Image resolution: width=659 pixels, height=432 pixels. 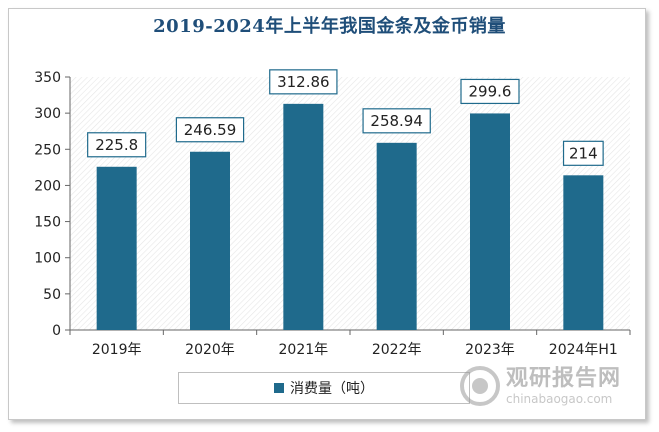 I want to click on data-label: 299.6, so click(x=490, y=91).